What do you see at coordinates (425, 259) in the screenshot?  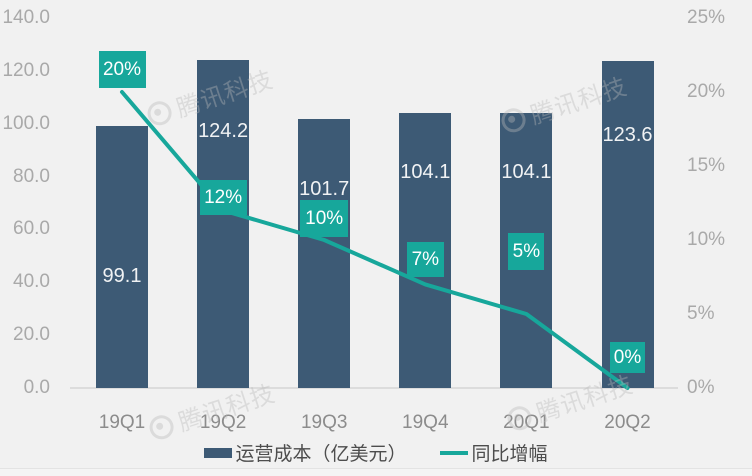 I see `line-point-label: 7%` at bounding box center [425, 259].